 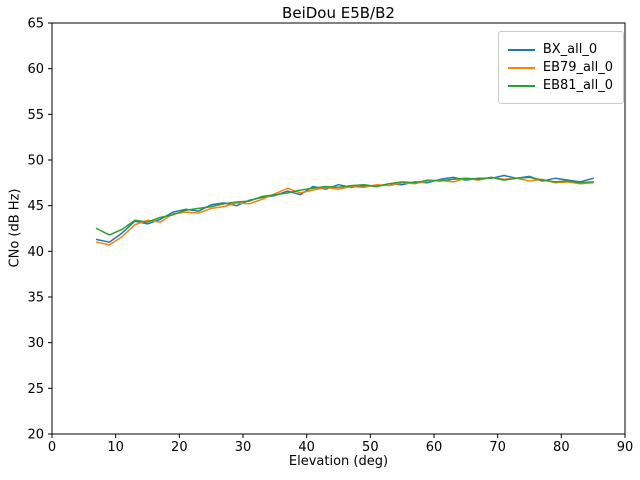 I want to click on legend-label: EB81_all_0, so click(x=577, y=85).